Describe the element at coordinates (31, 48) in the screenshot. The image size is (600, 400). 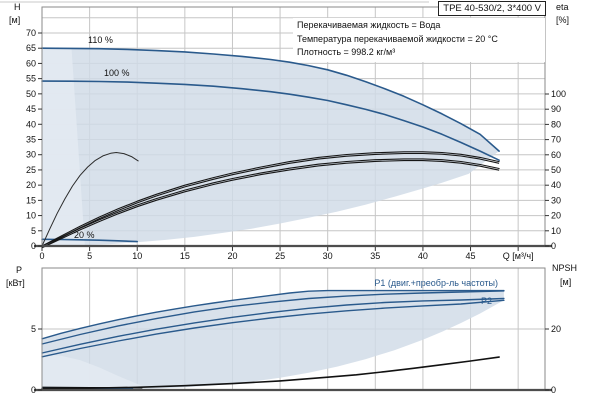
I see `svg-text: 65` at that location.